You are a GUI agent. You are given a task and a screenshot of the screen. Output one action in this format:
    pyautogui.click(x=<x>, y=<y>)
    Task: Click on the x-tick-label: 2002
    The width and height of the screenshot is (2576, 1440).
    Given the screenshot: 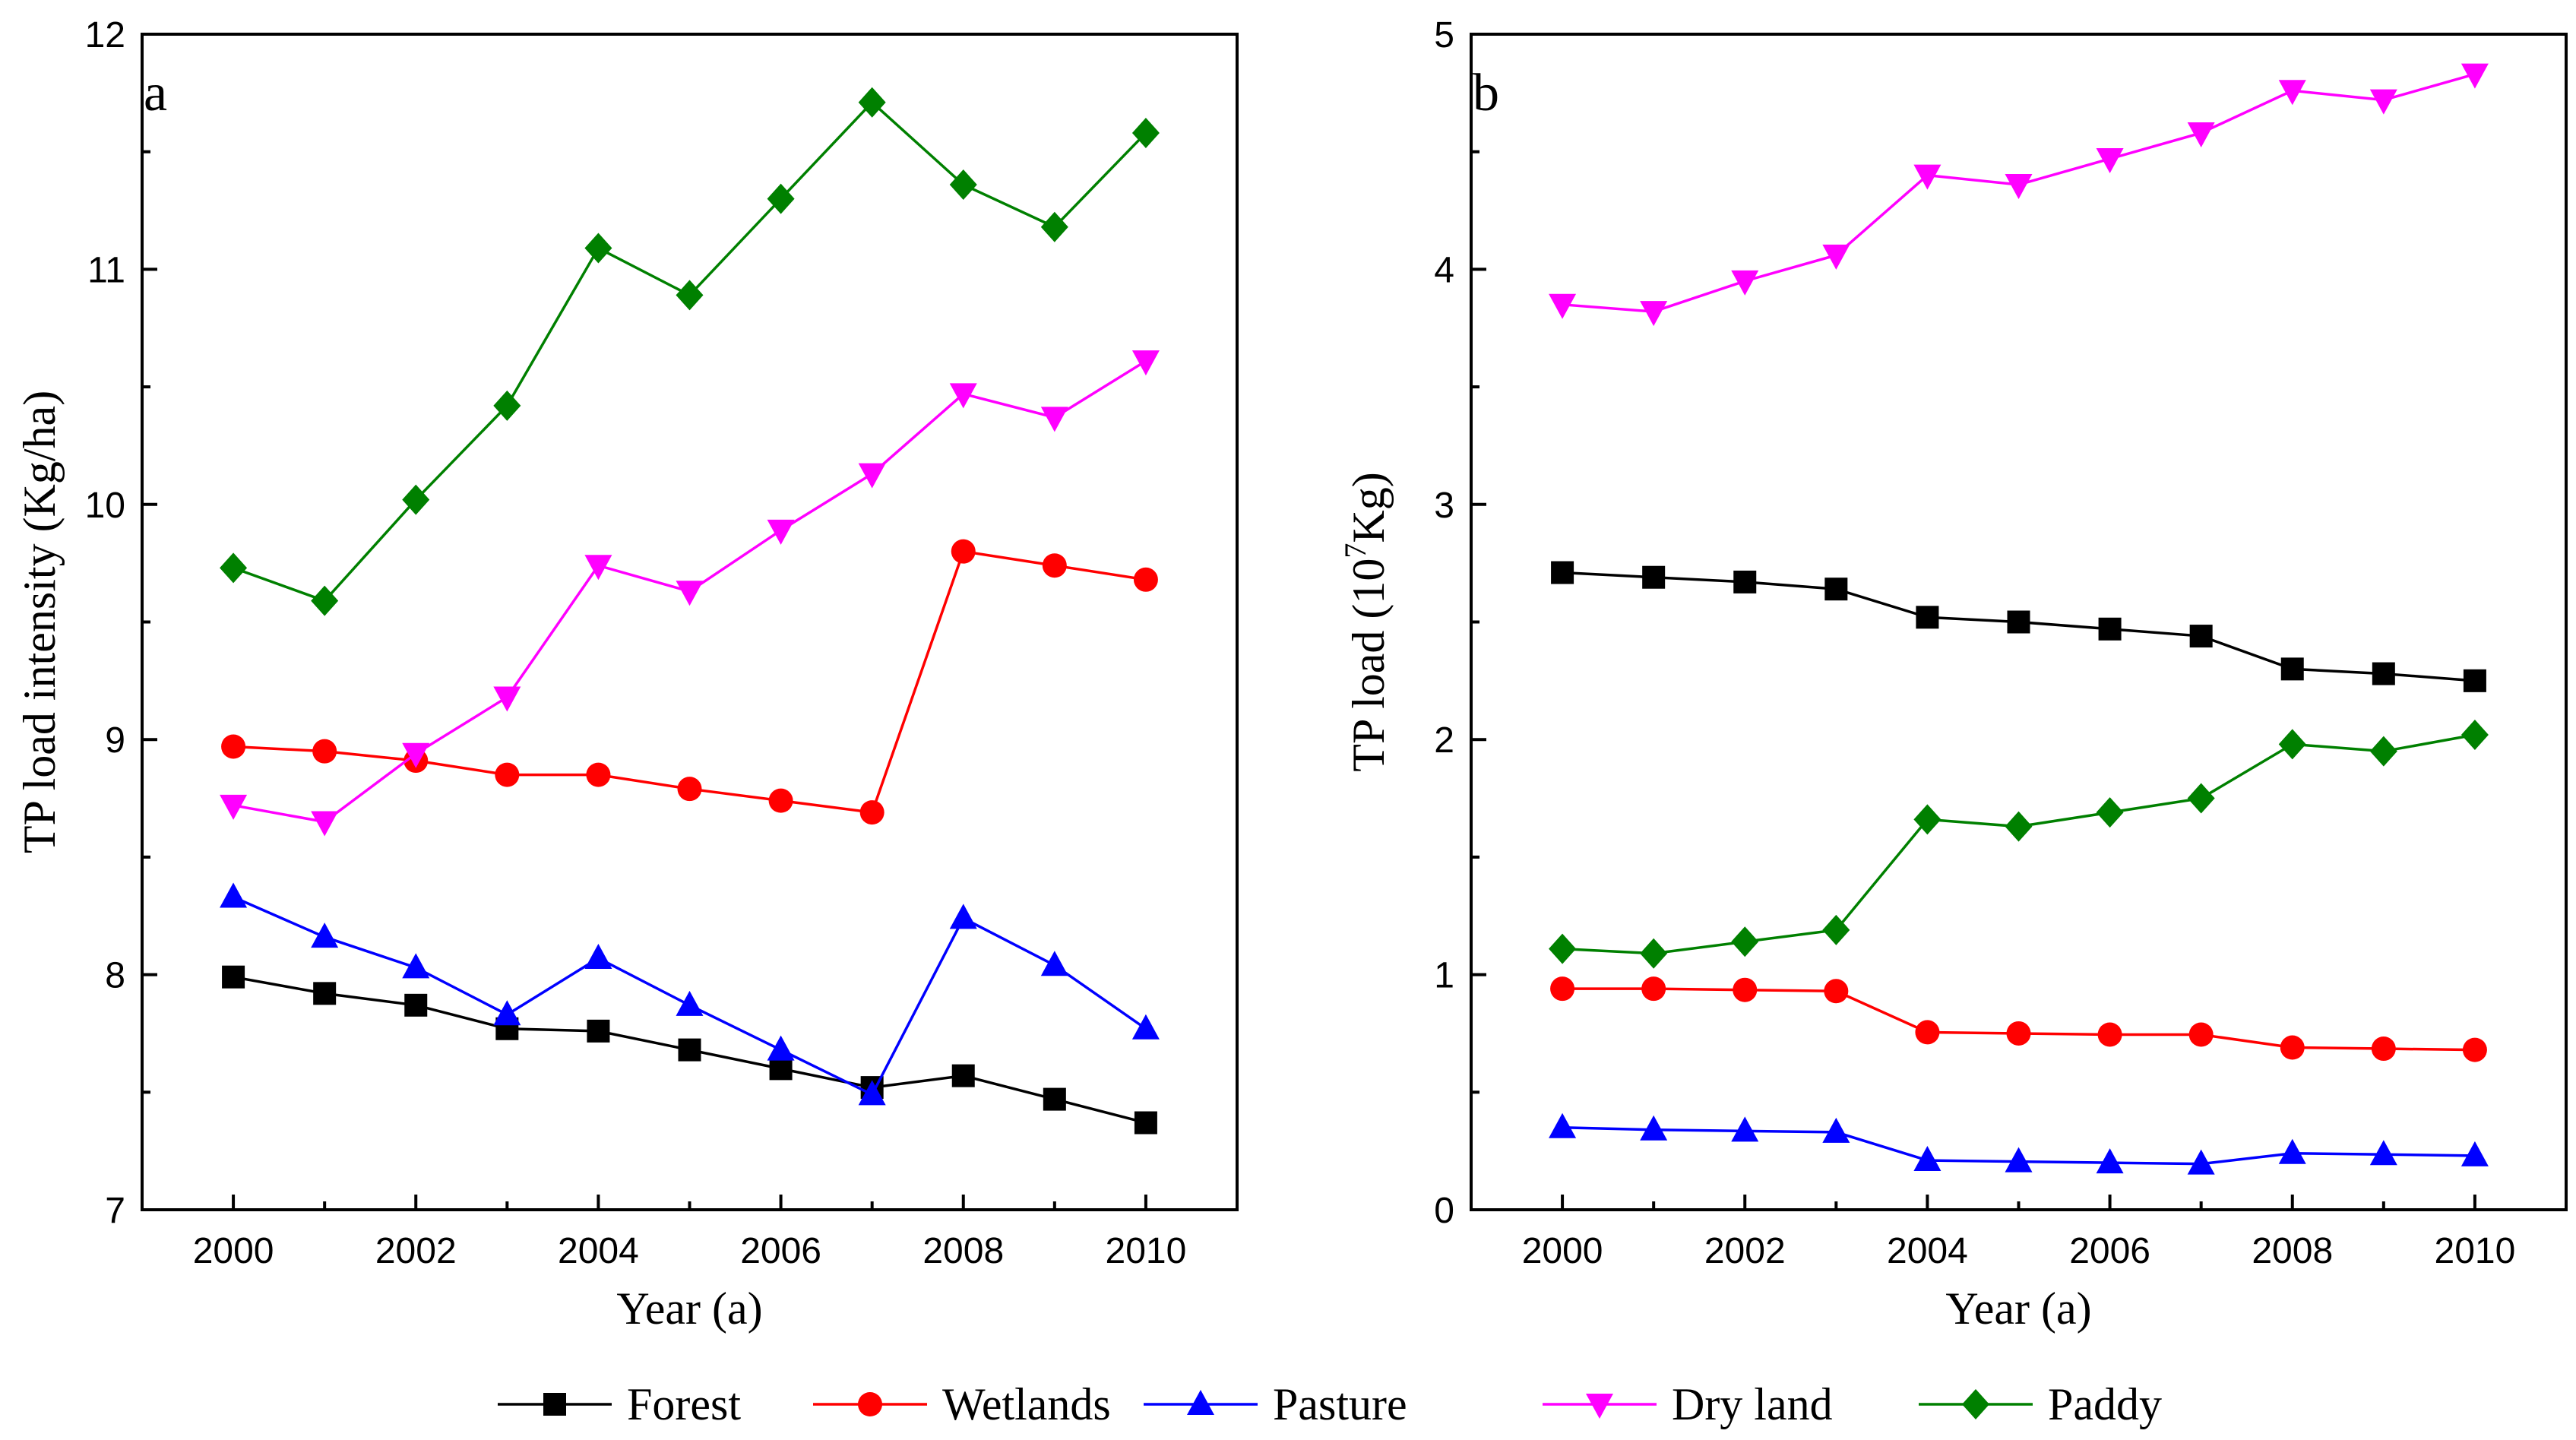 What is the action you would take?
    pyautogui.click(x=1745, y=1251)
    